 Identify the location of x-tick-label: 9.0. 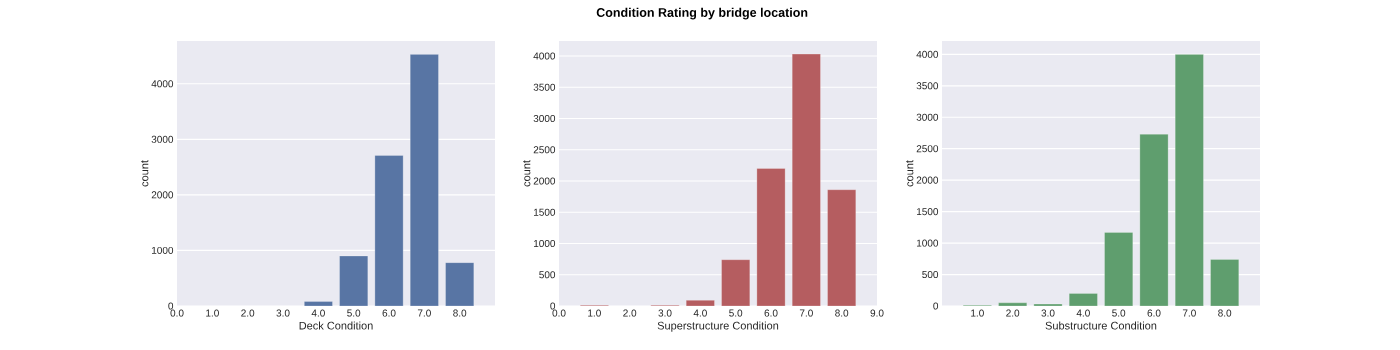
(877, 313).